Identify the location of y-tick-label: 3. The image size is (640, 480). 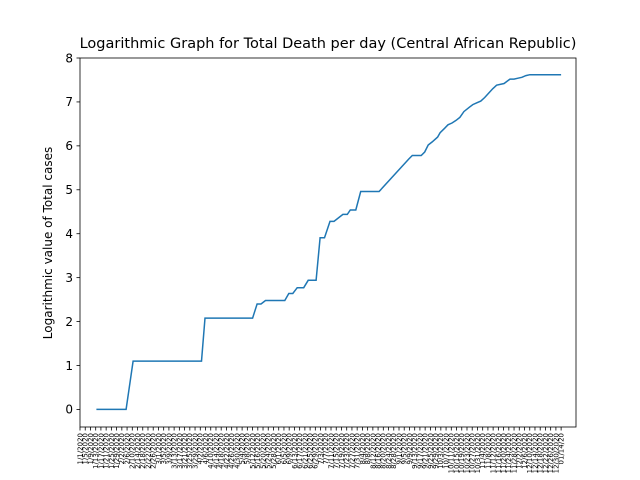
(69, 278).